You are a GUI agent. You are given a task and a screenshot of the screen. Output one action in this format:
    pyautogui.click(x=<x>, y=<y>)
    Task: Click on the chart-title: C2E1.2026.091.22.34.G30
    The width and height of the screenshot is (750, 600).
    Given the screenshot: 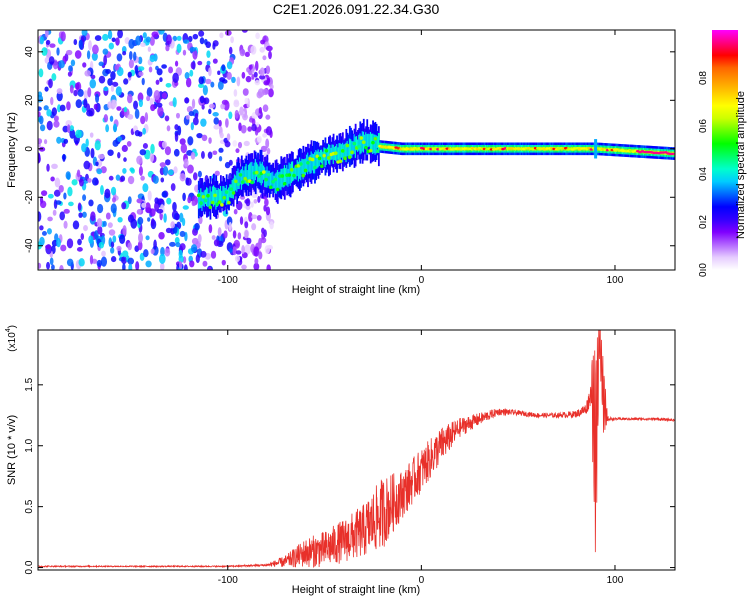 What is the action you would take?
    pyautogui.click(x=356, y=9)
    